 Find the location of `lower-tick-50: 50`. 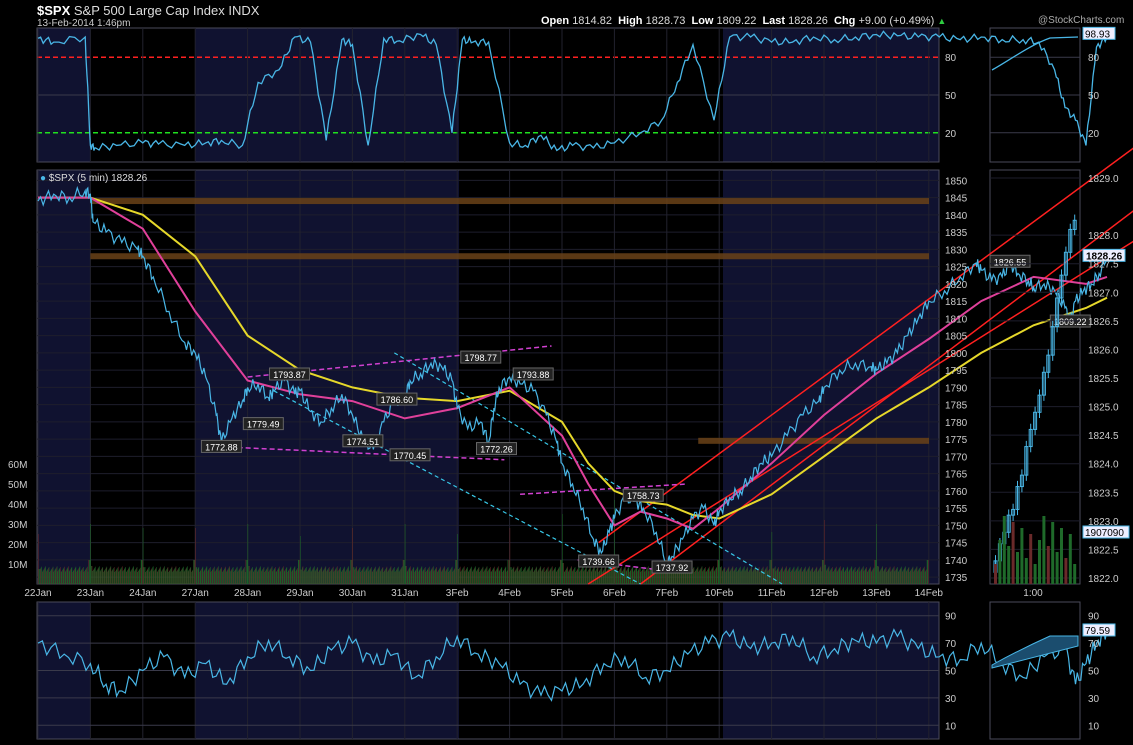

lower-tick-50: 50 is located at coordinates (951, 672).